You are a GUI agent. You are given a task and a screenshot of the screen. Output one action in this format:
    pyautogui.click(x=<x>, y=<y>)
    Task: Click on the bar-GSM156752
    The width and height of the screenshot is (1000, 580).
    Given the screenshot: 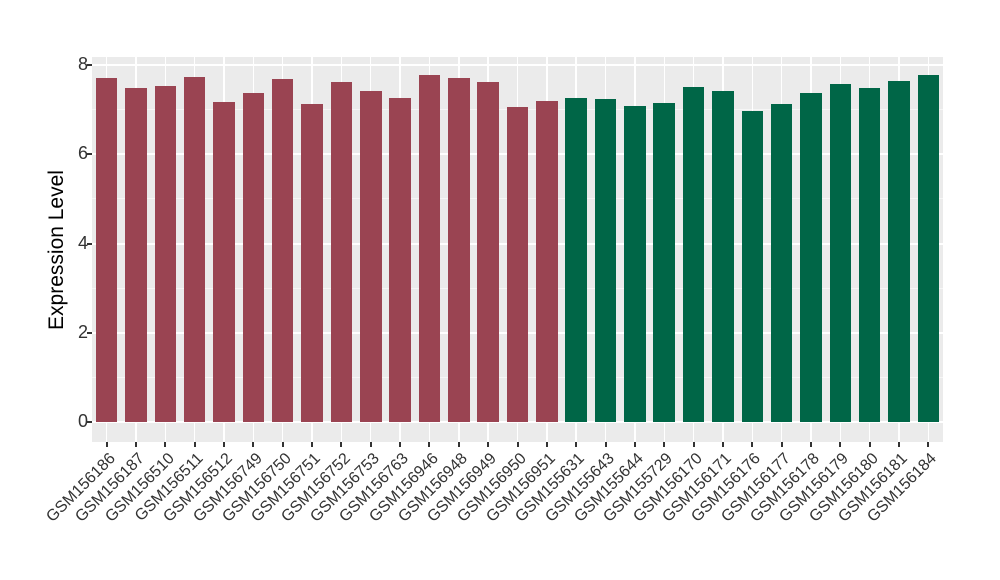 What is the action you would take?
    pyautogui.click(x=341, y=252)
    